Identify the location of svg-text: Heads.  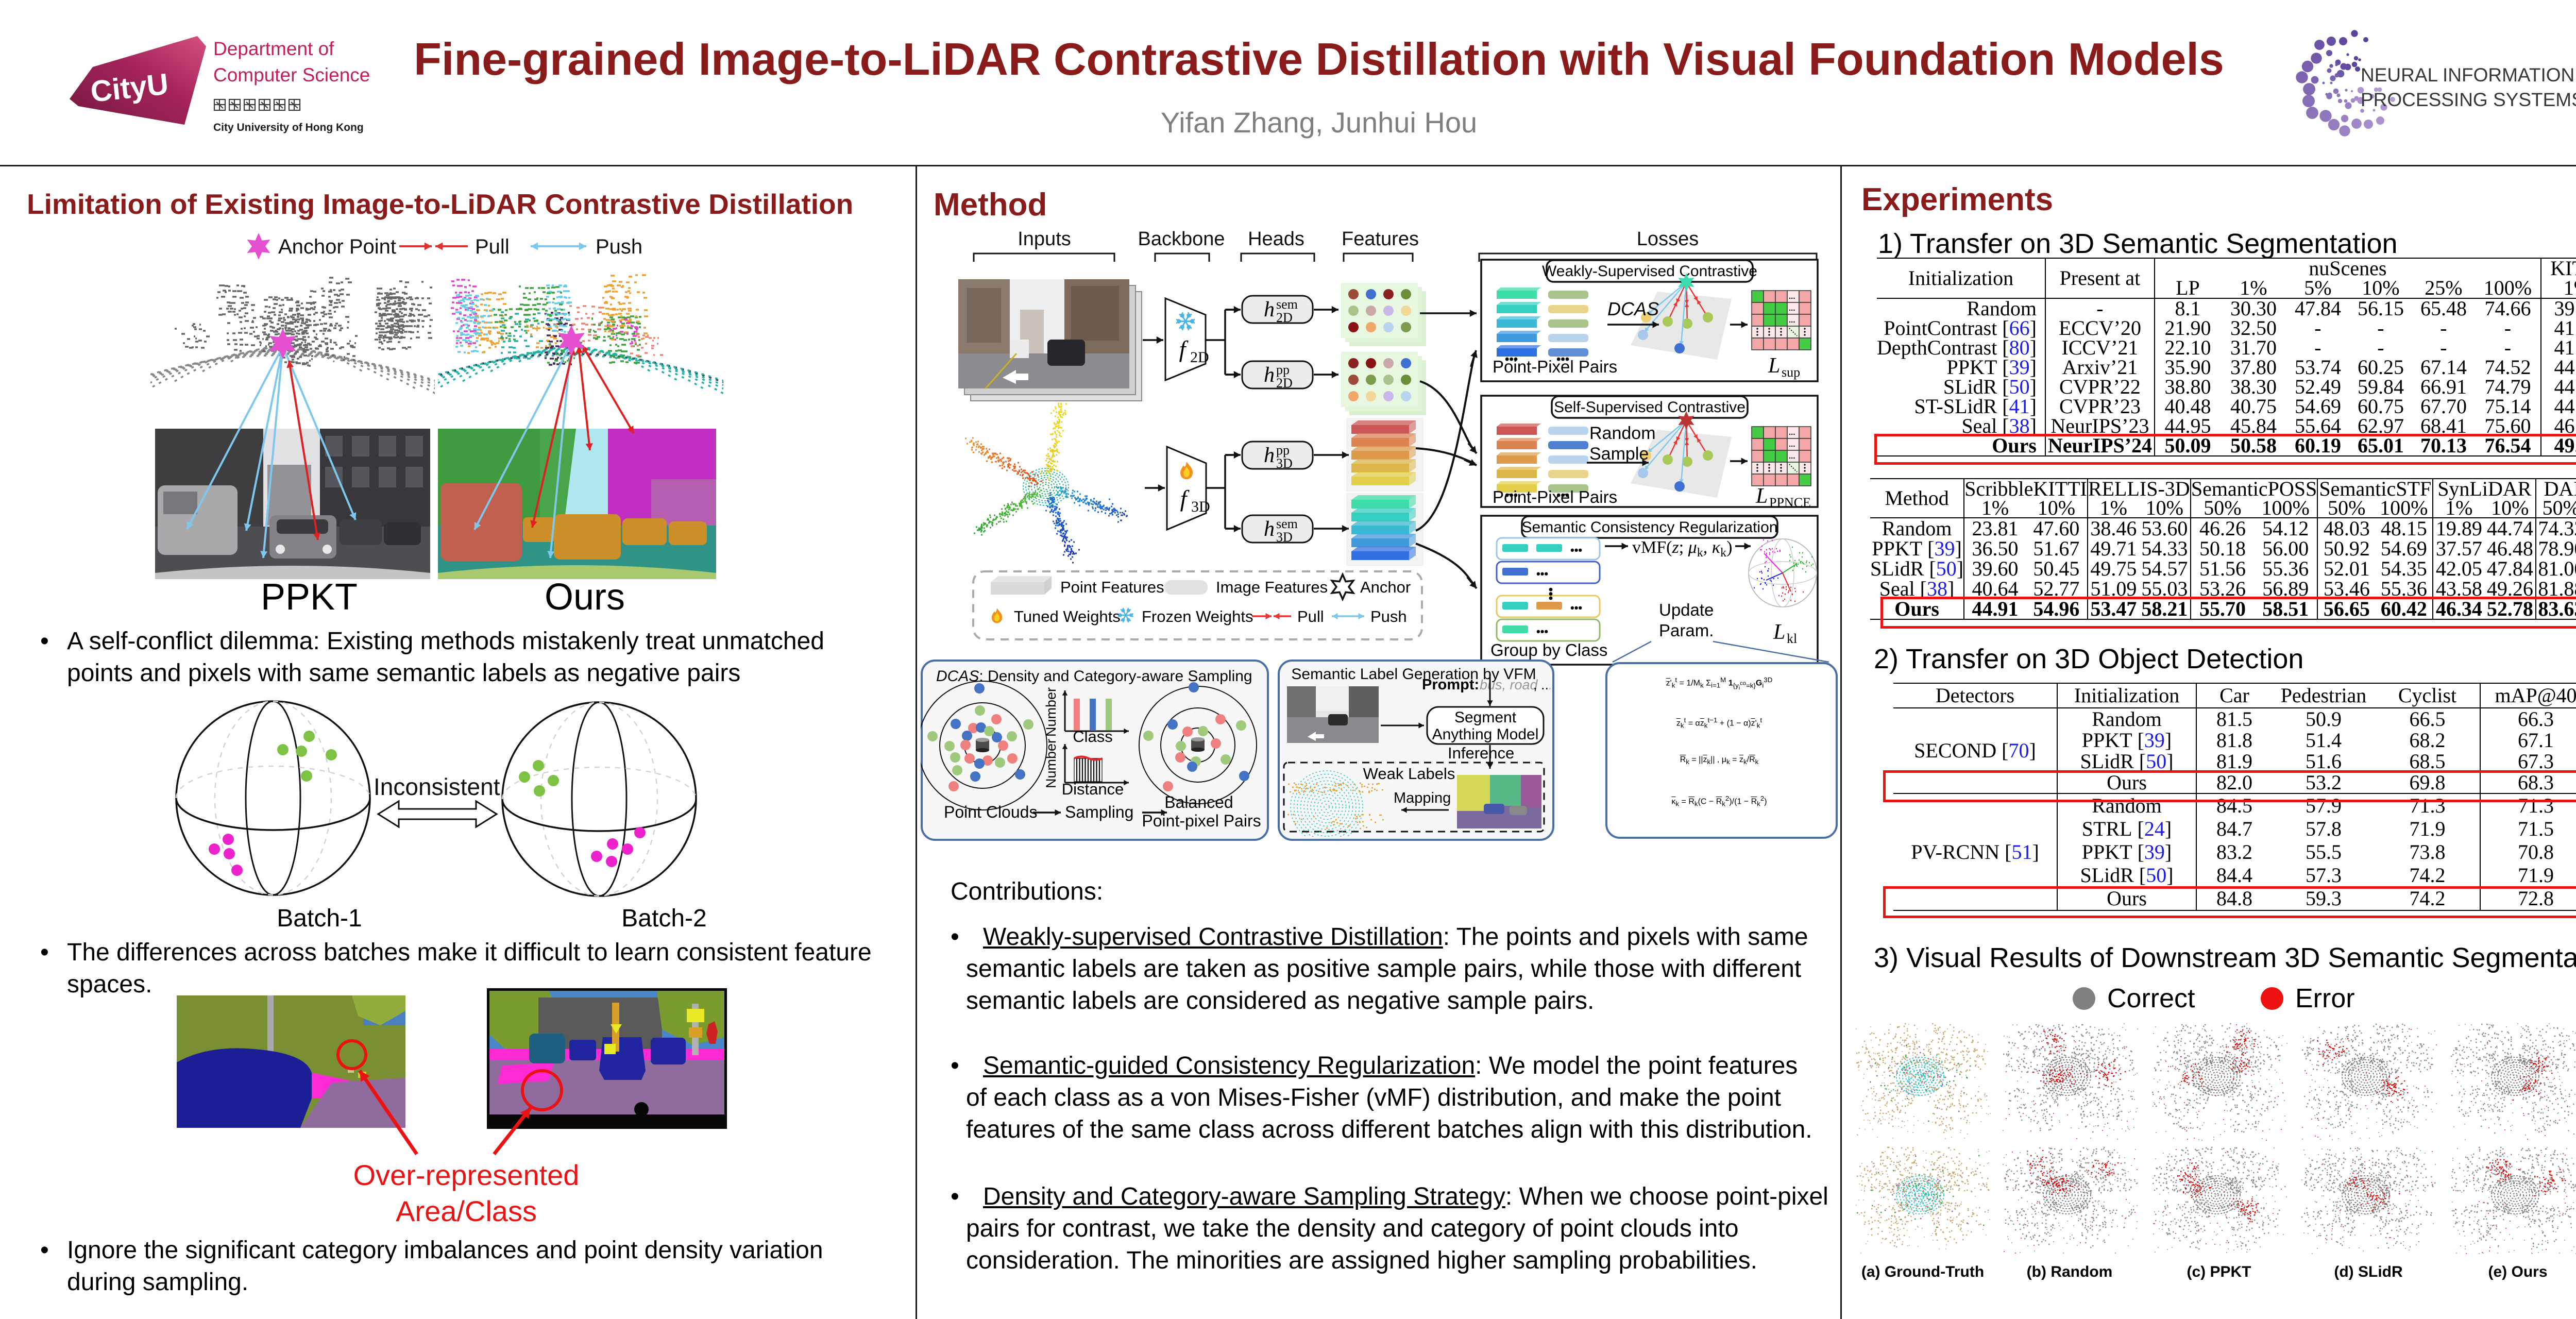
(1276, 239).